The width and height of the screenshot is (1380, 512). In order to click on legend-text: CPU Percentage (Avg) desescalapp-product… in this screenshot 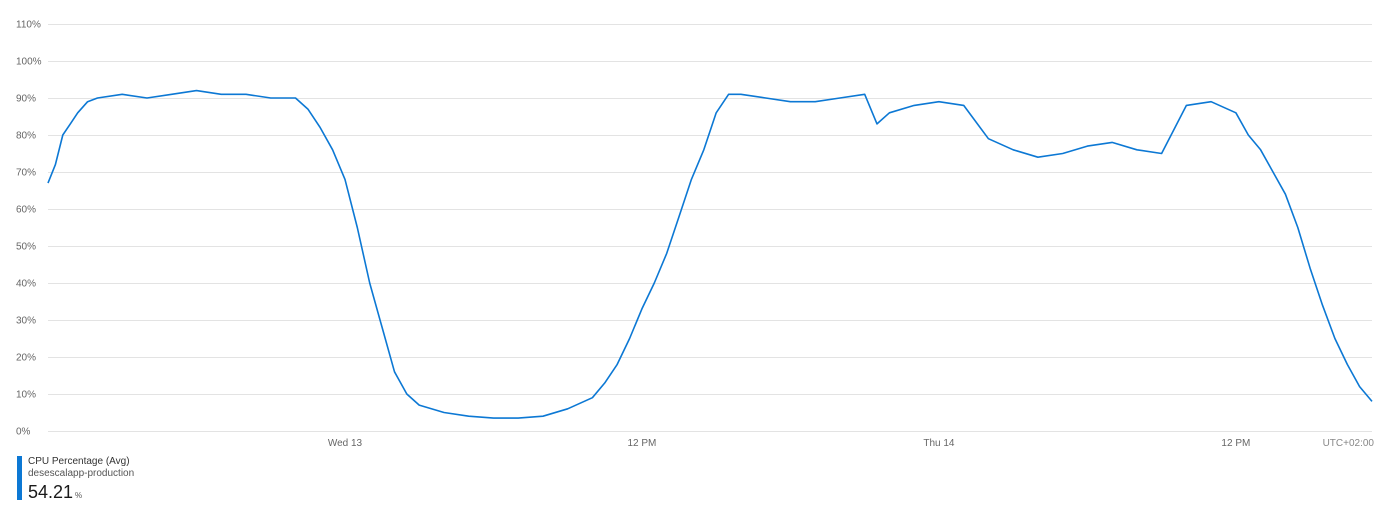, I will do `click(81, 479)`.